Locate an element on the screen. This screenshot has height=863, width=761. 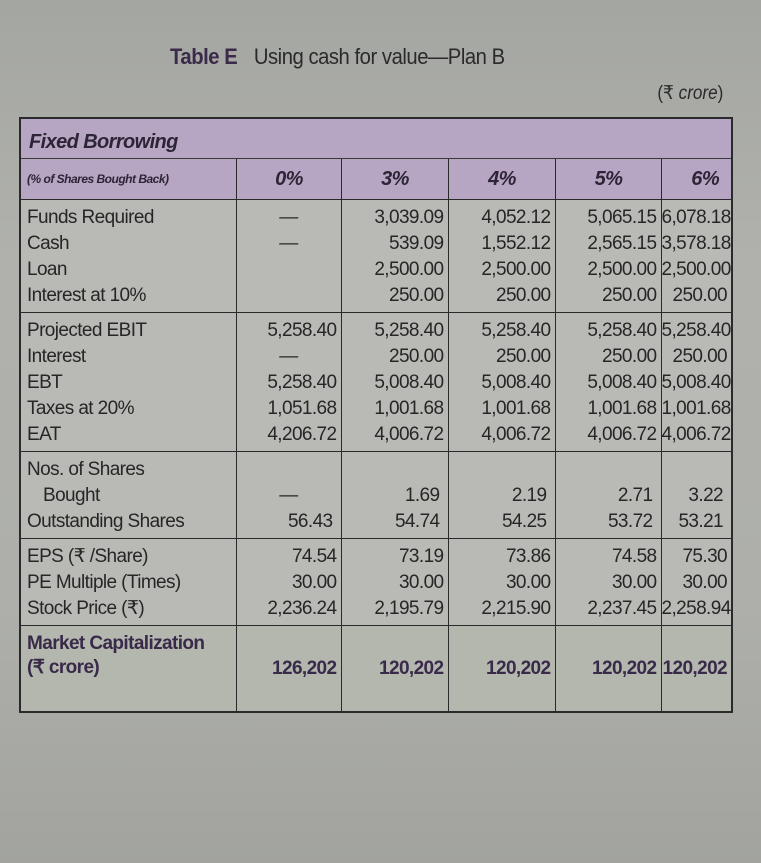
row-label: Nos. of Shares is located at coordinates (128, 467).